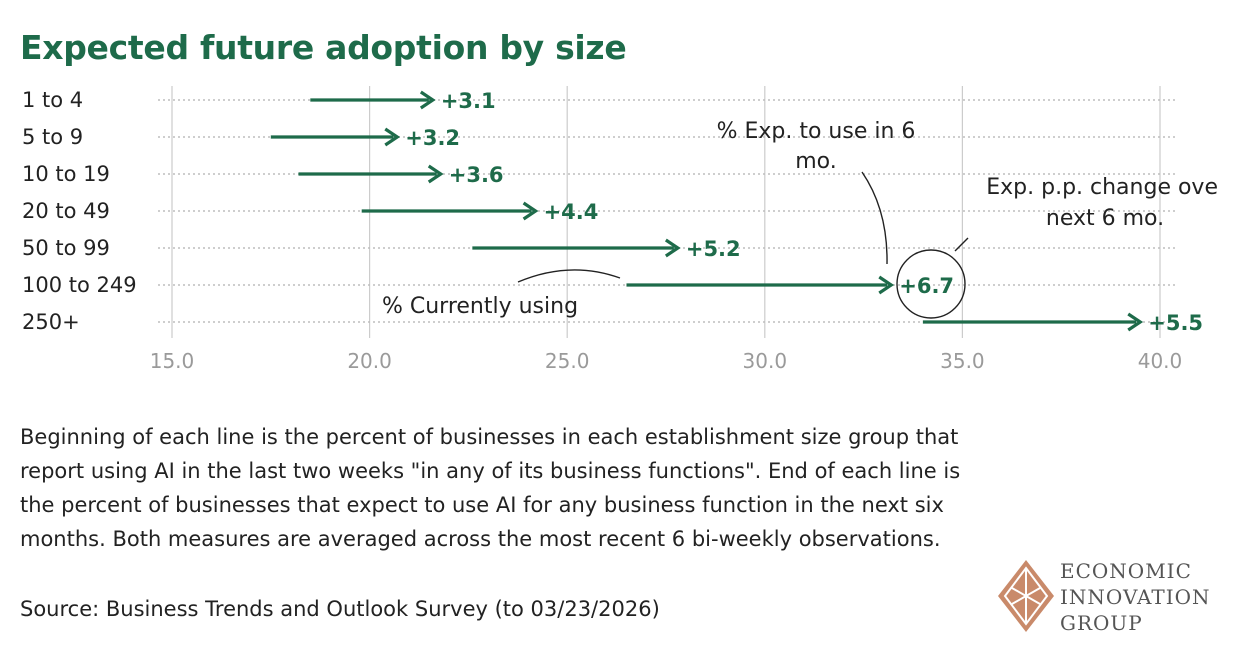  Describe the element at coordinates (172, 361) in the screenshot. I see `x-tick-label: 15.0` at that location.